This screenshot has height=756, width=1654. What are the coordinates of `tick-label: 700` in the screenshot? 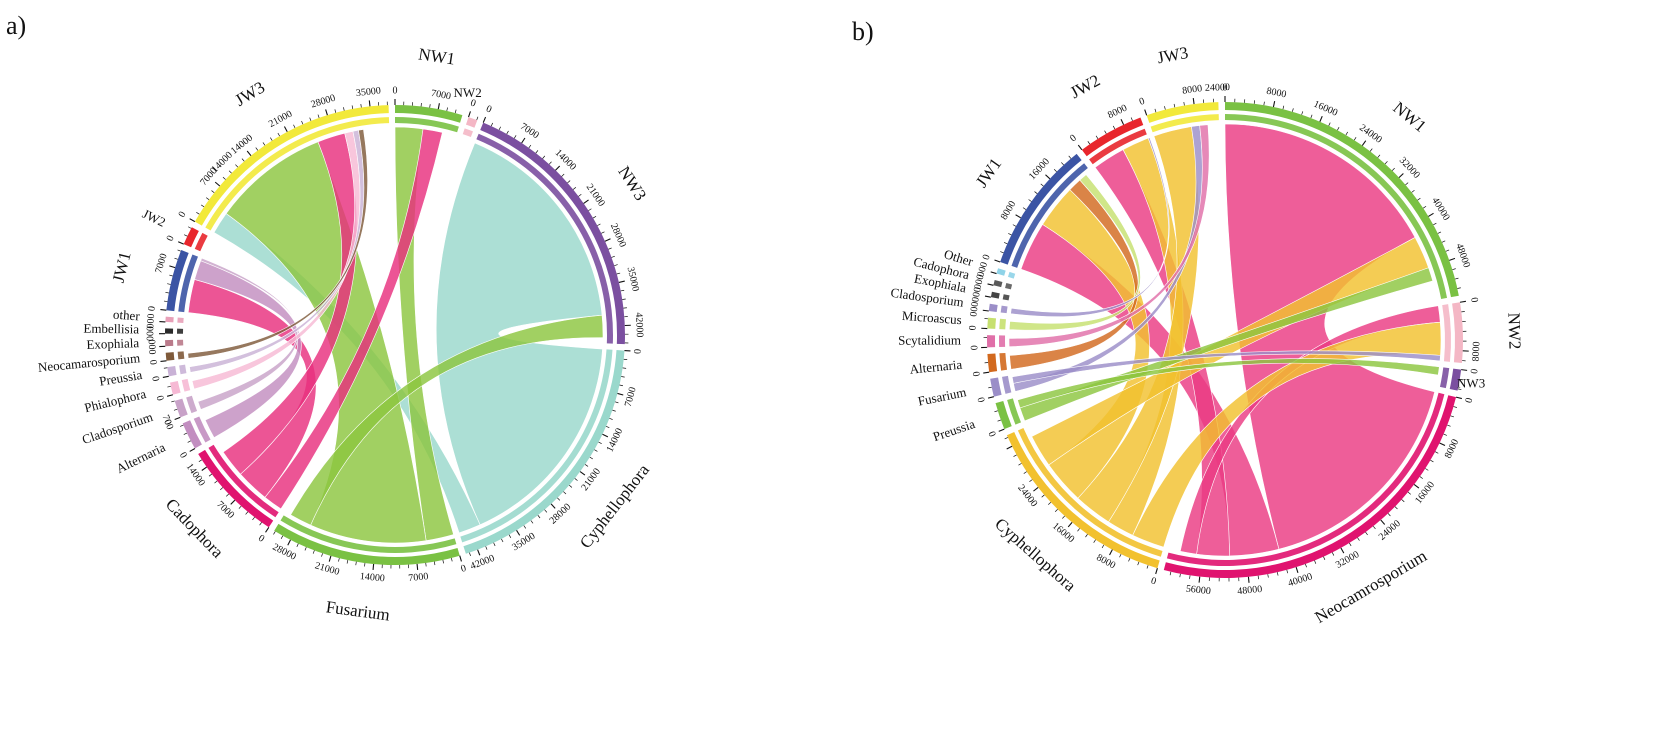 It's located at (168, 422).